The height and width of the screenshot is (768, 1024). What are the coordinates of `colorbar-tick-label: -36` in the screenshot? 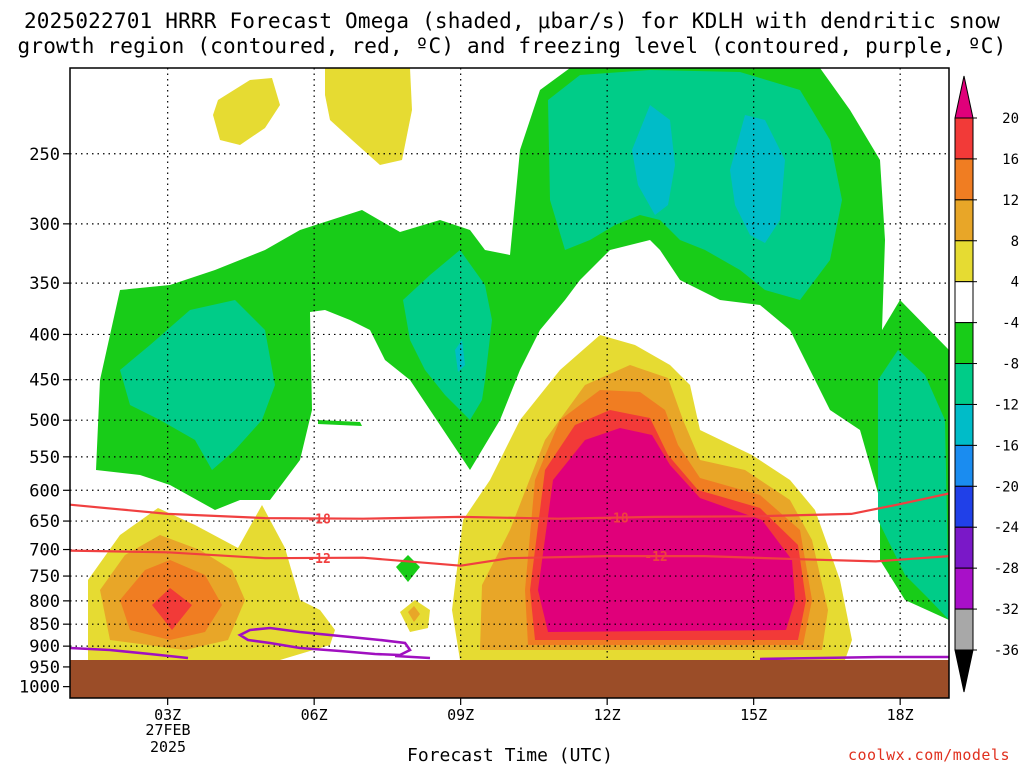 It's located at (1006, 651).